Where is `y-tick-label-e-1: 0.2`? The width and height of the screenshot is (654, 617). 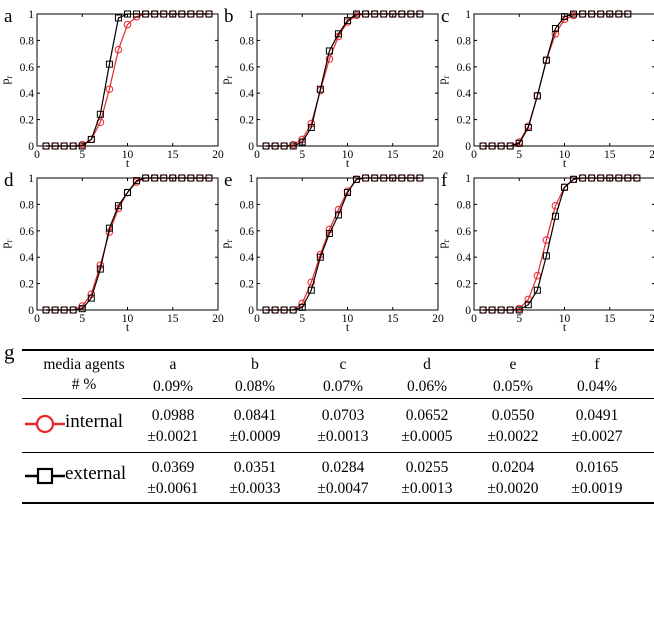
y-tick-label-e-1: 0.2 is located at coordinates (247, 285).